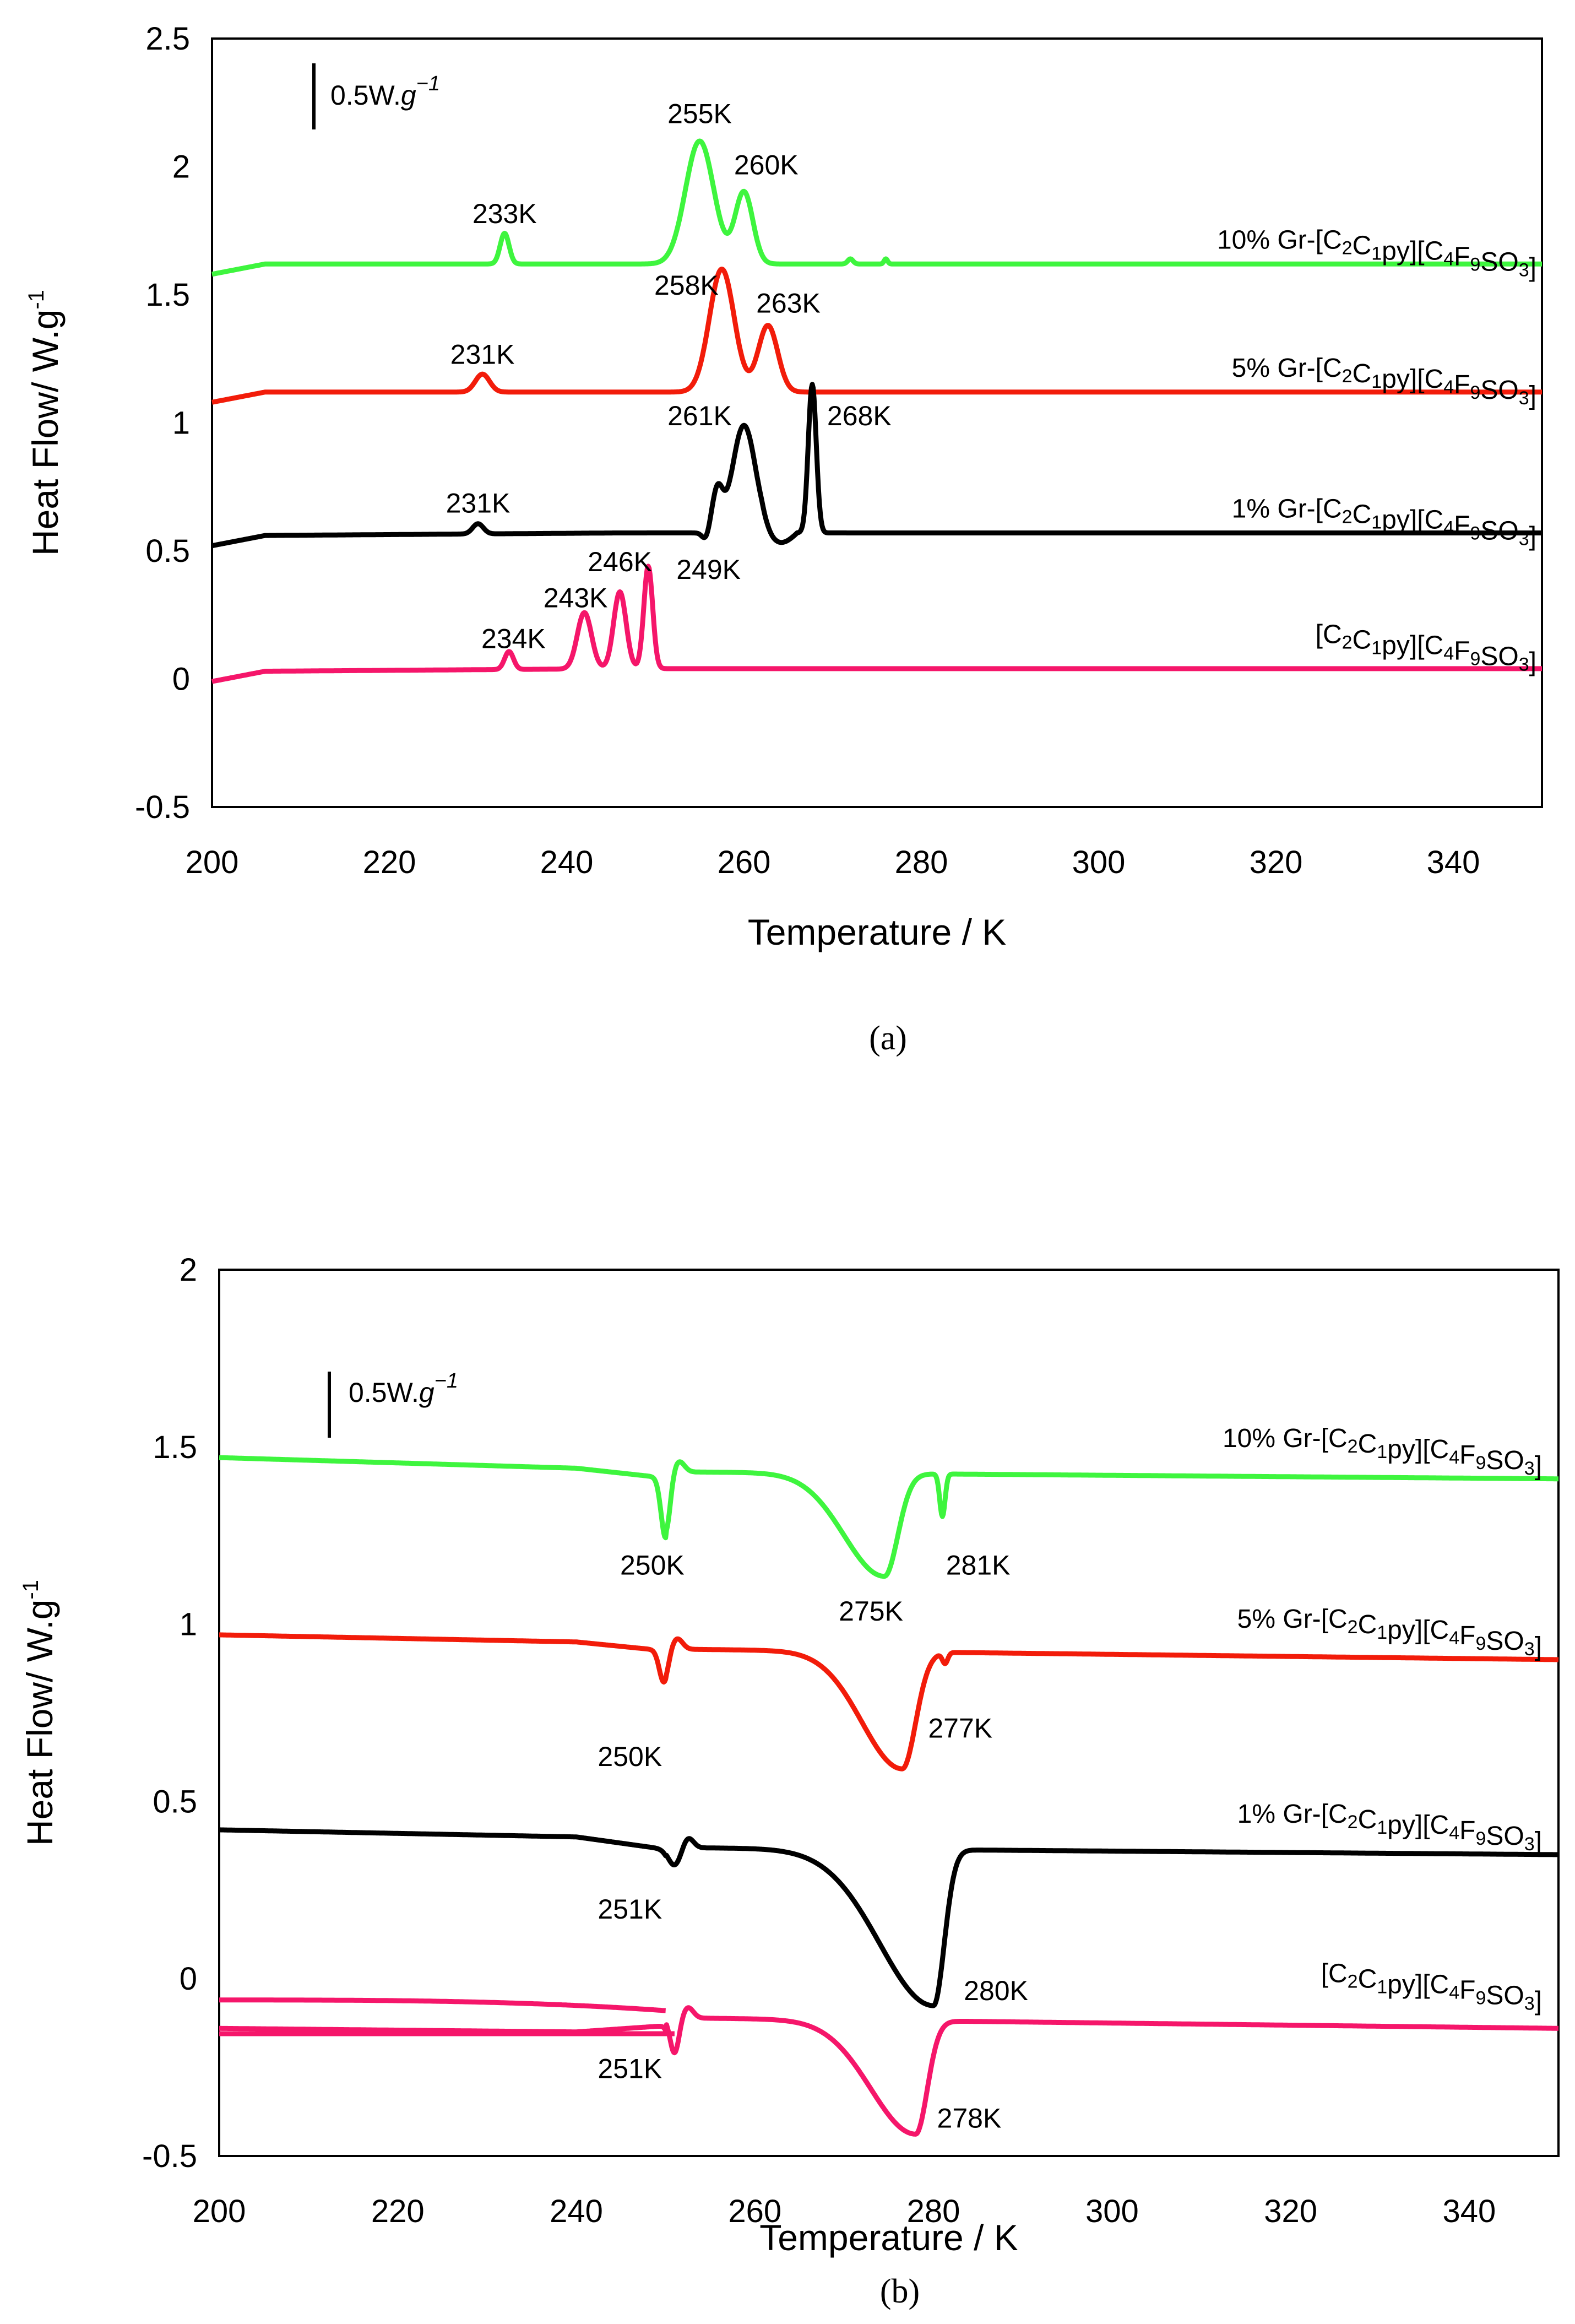 The height and width of the screenshot is (2324, 1575). What do you see at coordinates (708, 569) in the screenshot?
I see `peak-annotation: 249K` at bounding box center [708, 569].